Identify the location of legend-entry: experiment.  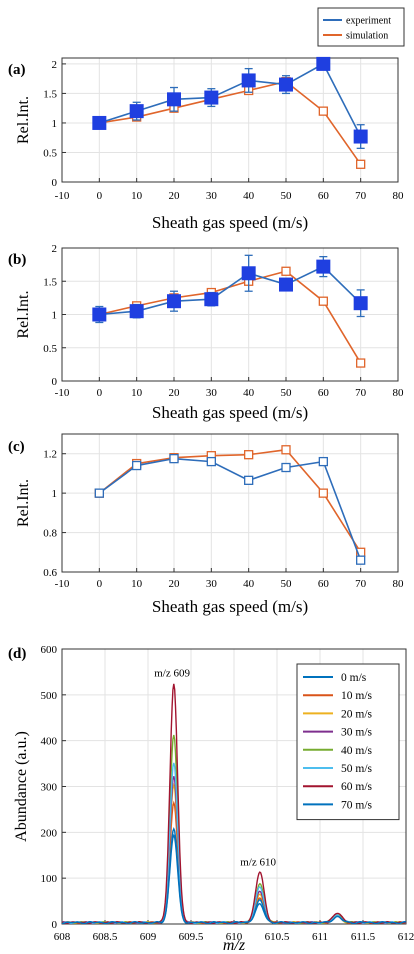
(368, 21).